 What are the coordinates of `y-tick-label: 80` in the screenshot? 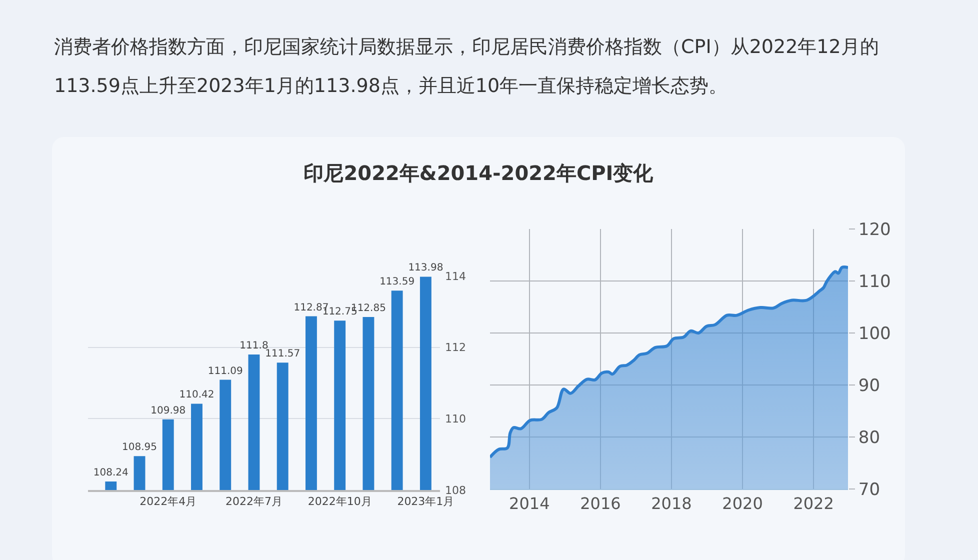 It's located at (869, 438).